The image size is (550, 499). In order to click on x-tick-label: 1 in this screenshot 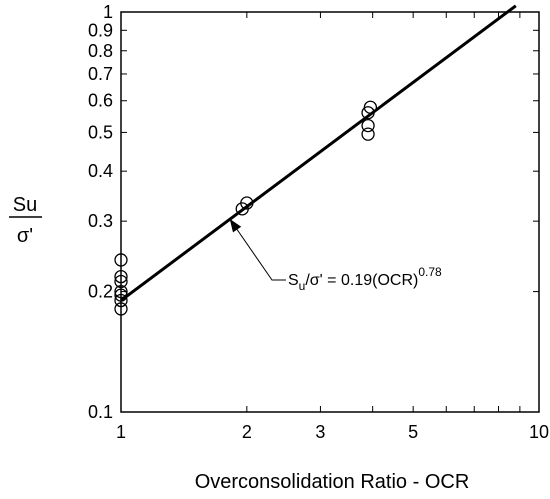, I will do `click(121, 432)`.